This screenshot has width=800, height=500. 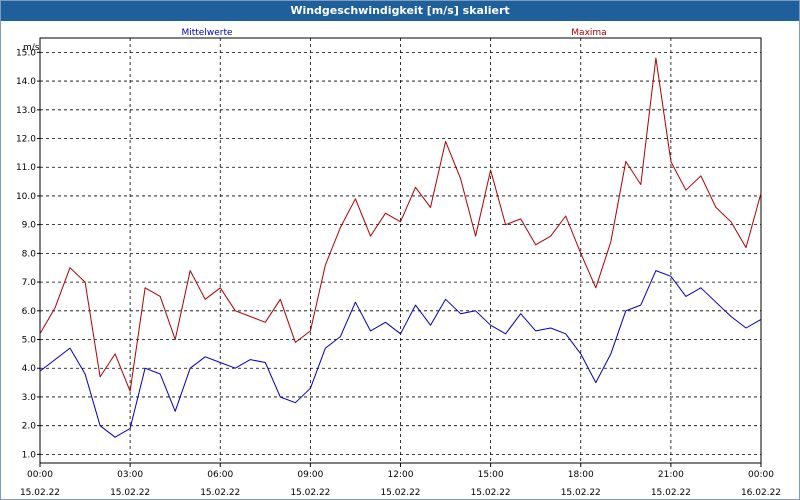 I want to click on y-tick-label: 3.0, so click(x=29, y=398).